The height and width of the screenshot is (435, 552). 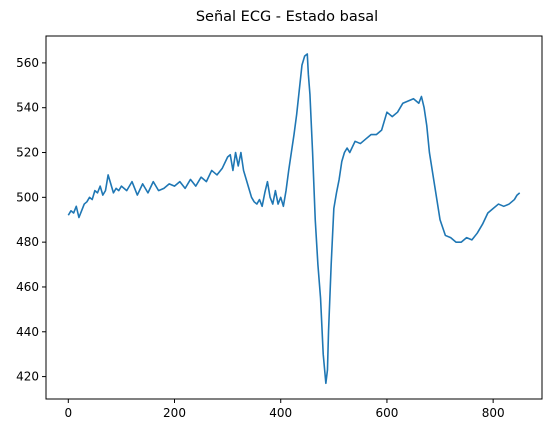 I want to click on y-tick-label: 480, so click(x=27, y=242).